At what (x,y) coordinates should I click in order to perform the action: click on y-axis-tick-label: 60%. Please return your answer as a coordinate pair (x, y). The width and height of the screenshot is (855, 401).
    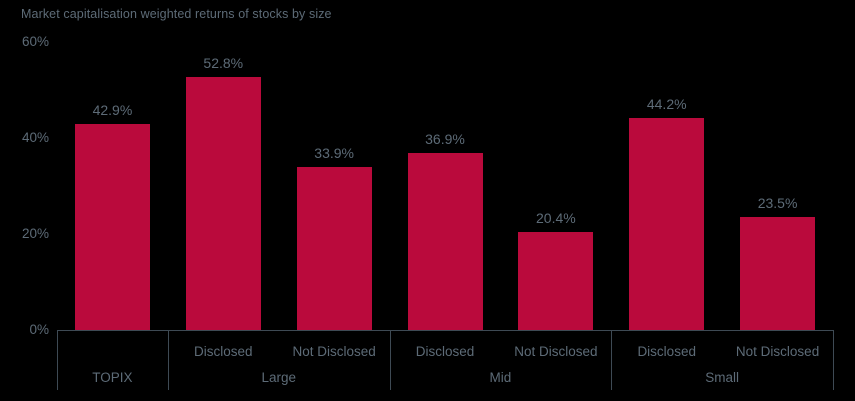
    Looking at the image, I should click on (35, 41).